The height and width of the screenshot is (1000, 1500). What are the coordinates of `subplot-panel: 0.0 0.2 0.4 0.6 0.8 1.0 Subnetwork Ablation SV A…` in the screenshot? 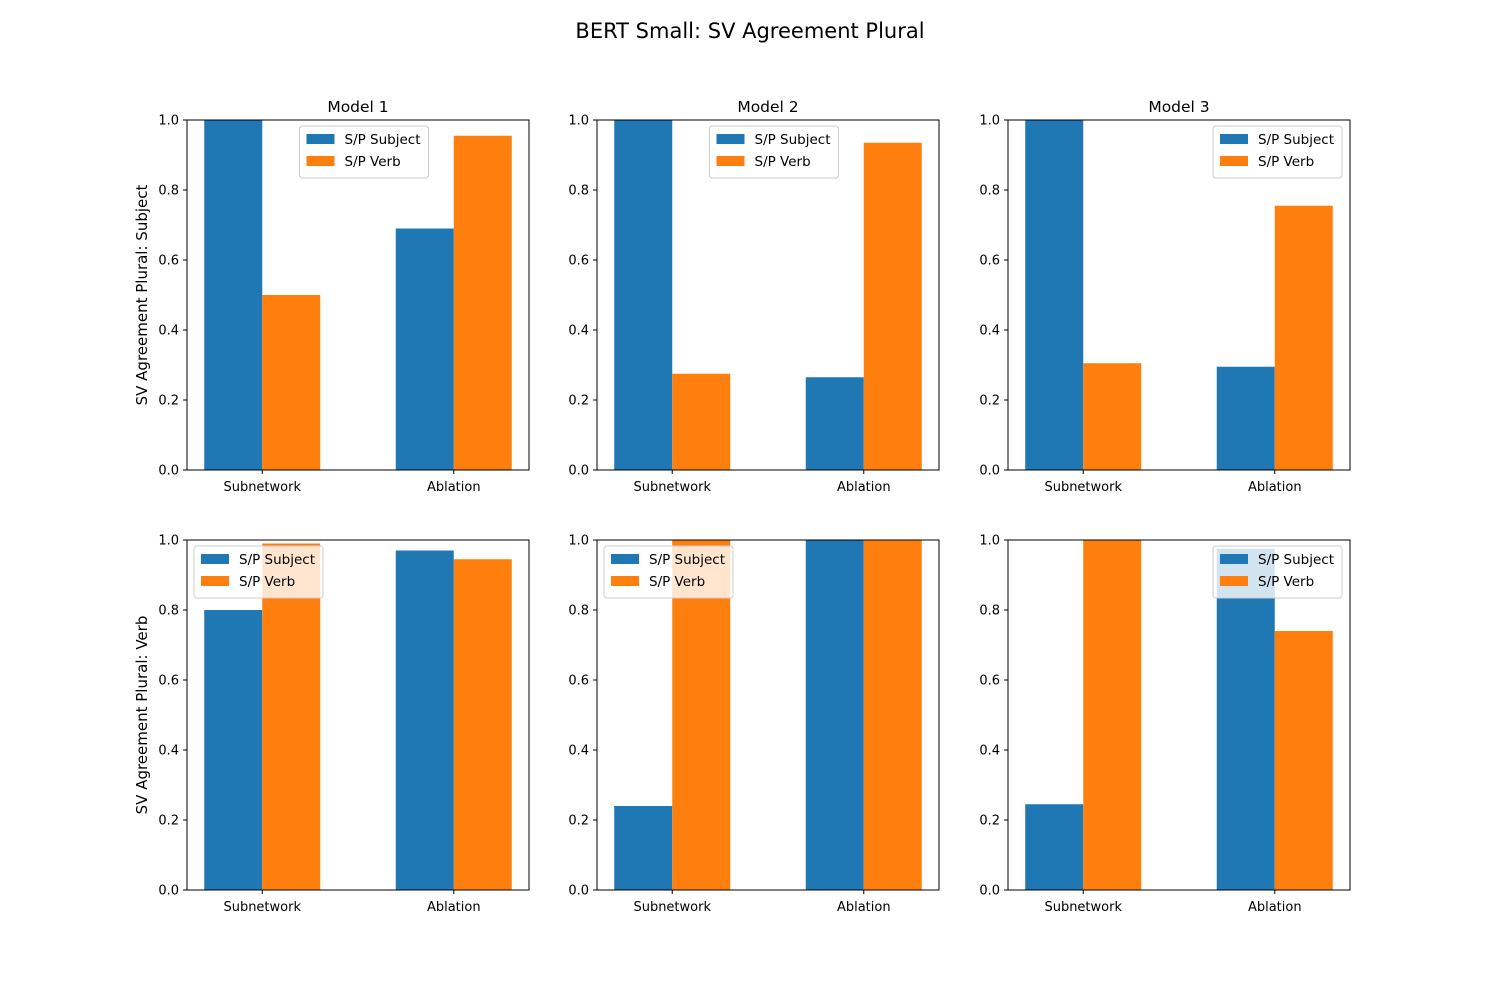 It's located at (331, 724).